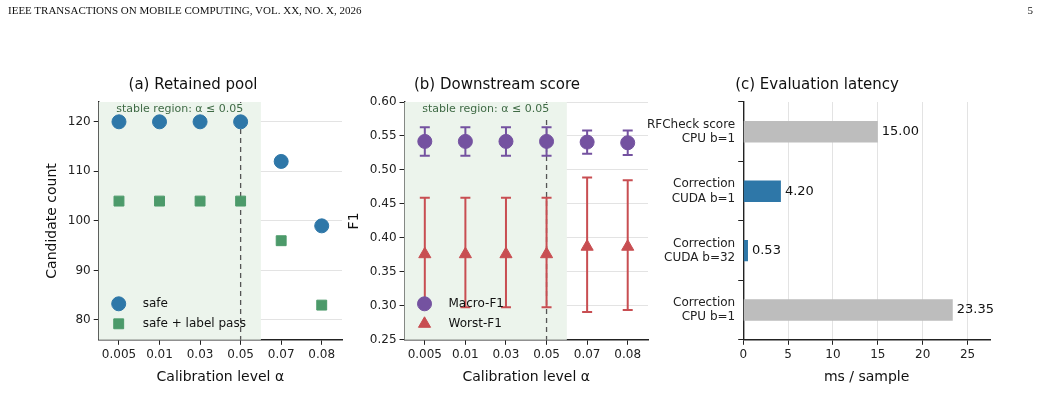  Describe the element at coordinates (975, 309) in the screenshot. I see `data-label: 23.35` at that location.